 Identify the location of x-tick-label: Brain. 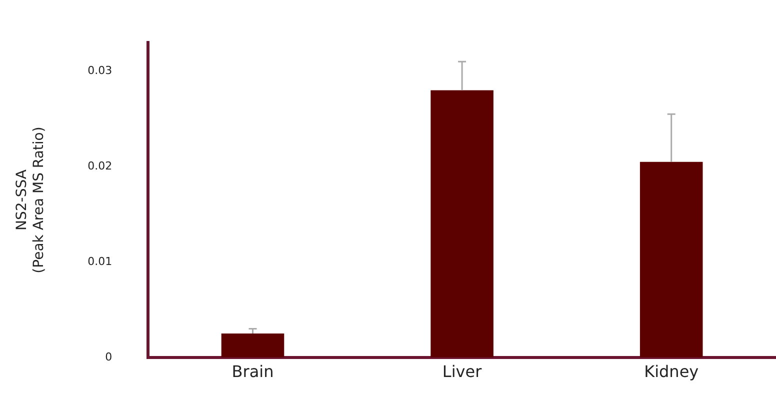
(253, 372).